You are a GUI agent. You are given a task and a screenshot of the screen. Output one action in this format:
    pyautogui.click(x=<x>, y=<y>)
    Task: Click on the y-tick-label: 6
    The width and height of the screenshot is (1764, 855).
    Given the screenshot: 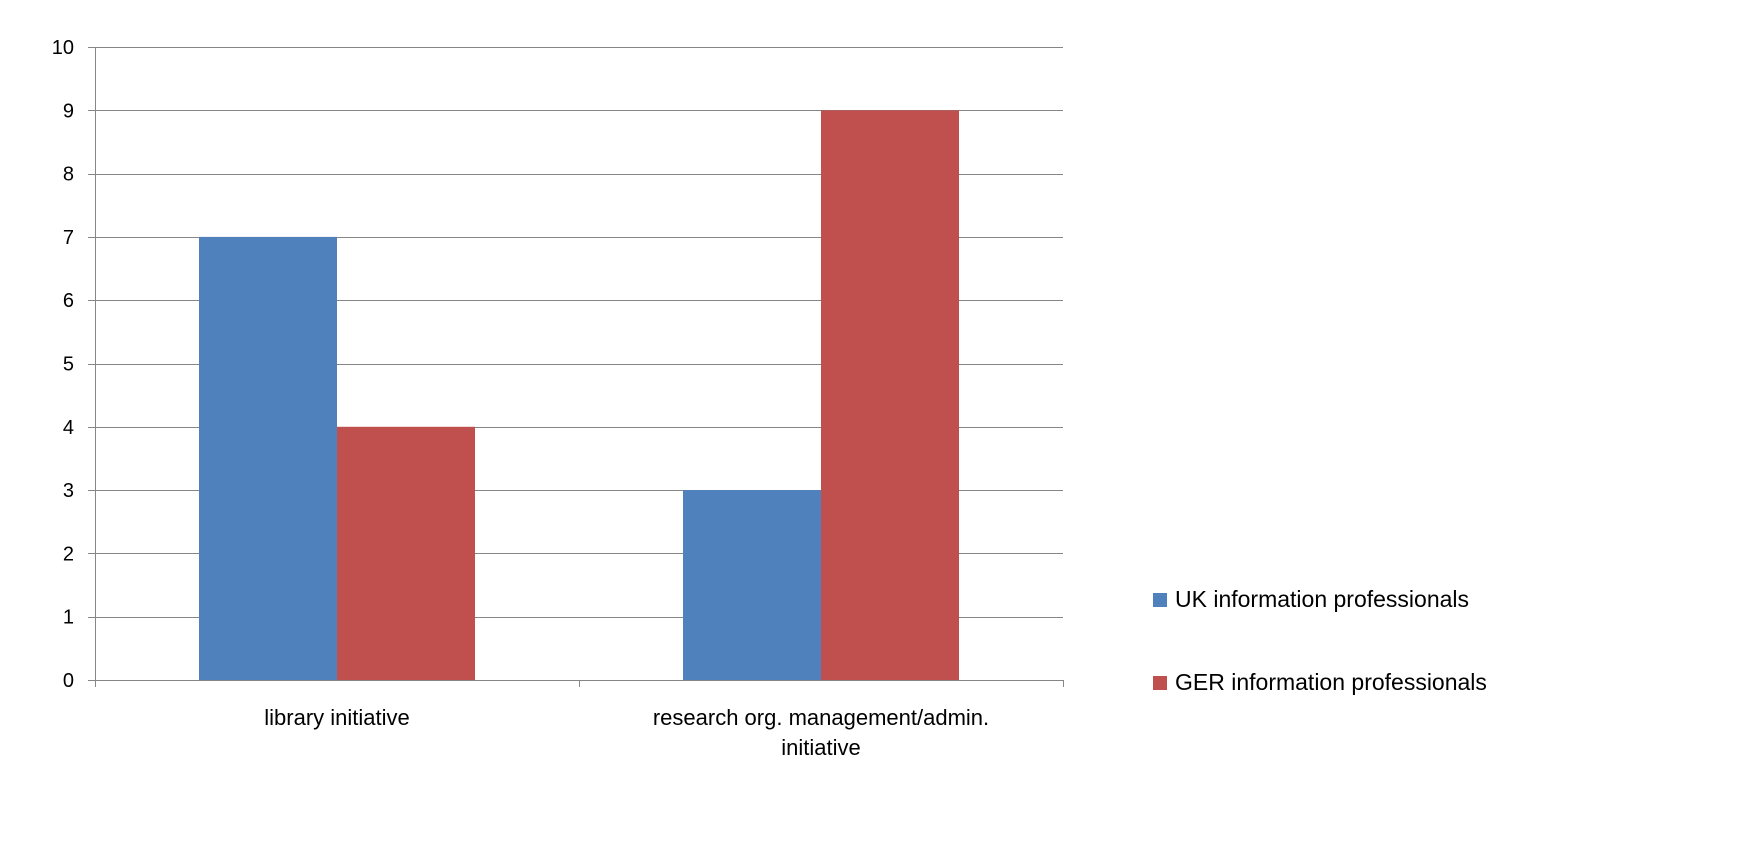 What is the action you would take?
    pyautogui.click(x=68, y=301)
    